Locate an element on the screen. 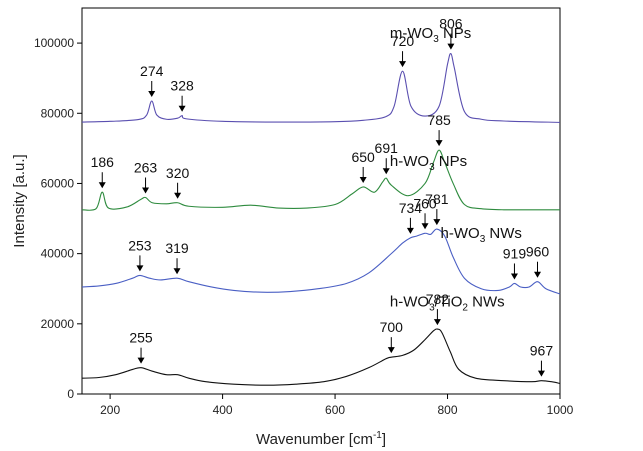  peak-label: 186 is located at coordinates (103, 162).